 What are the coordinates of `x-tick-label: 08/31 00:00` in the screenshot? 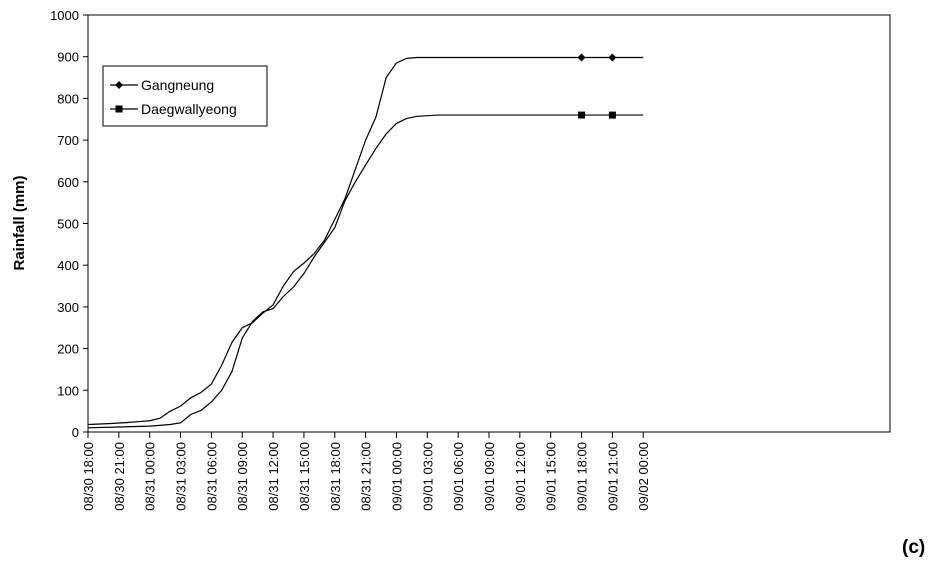 It's located at (150, 476).